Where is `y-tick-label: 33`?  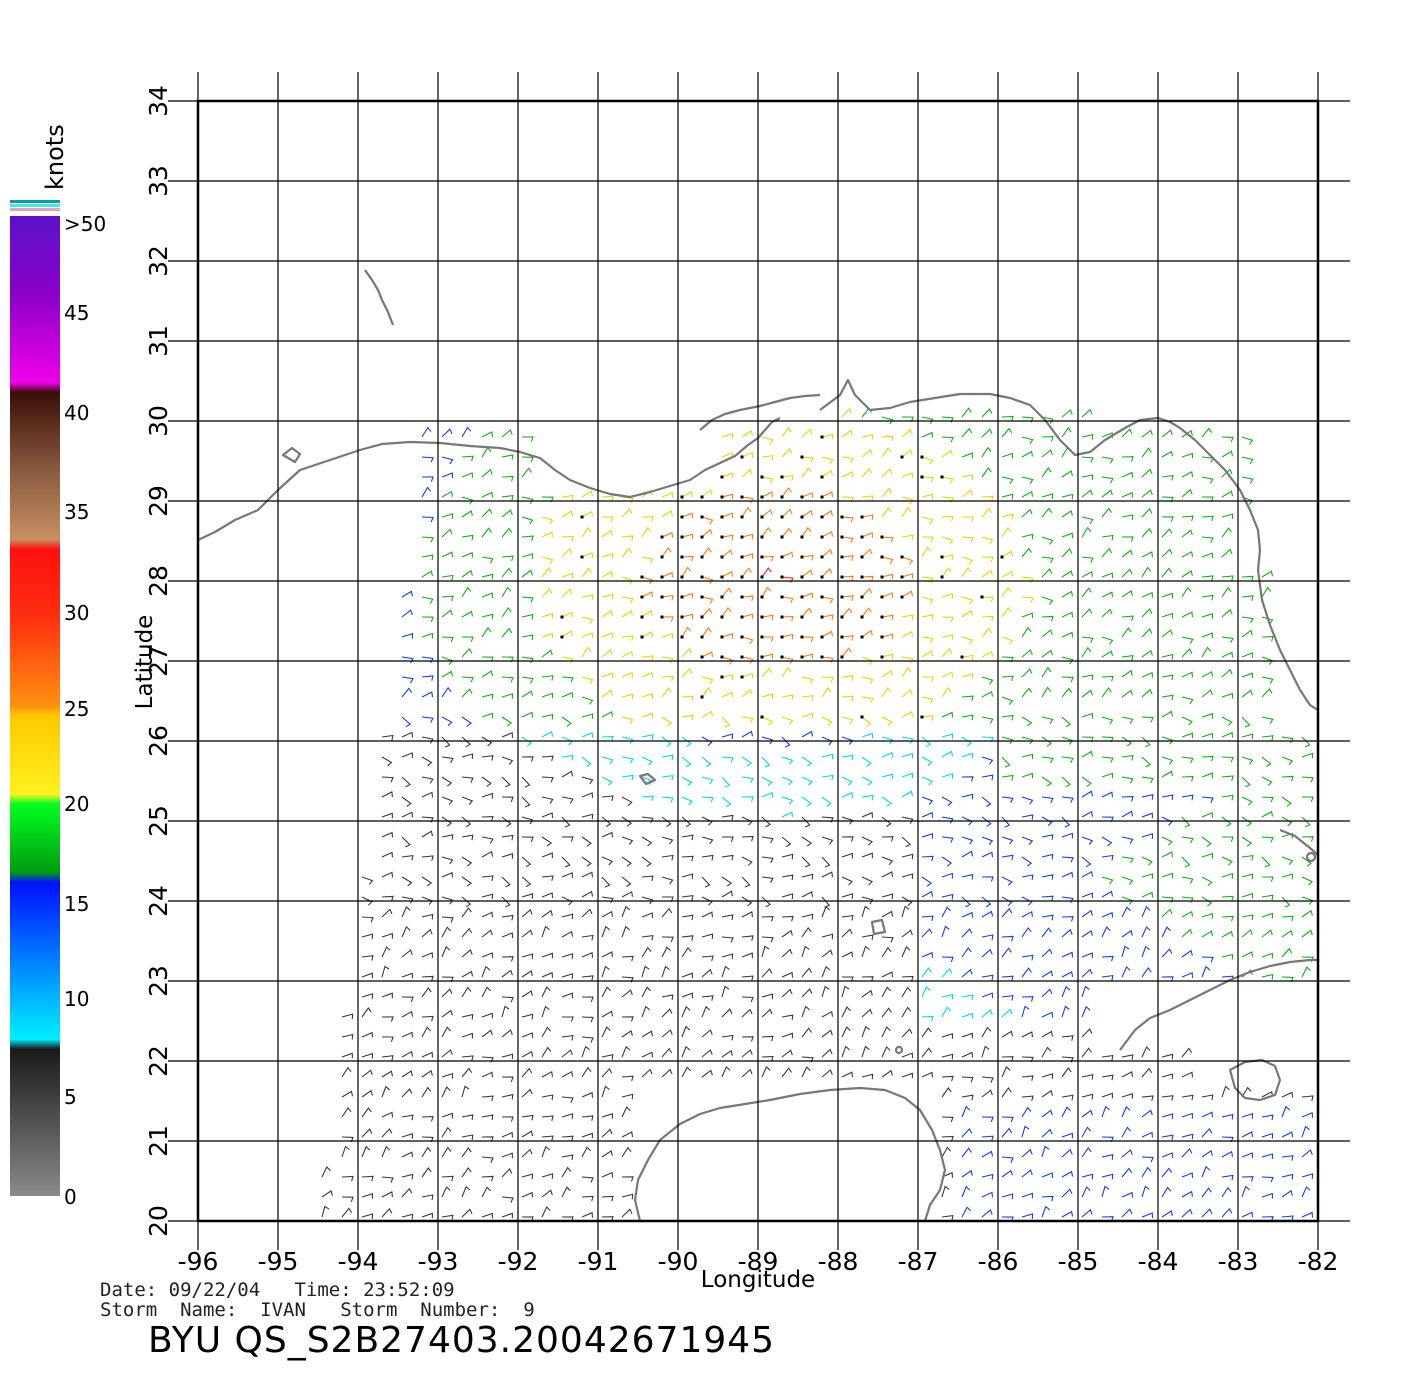
y-tick-label: 33 is located at coordinates (158, 181).